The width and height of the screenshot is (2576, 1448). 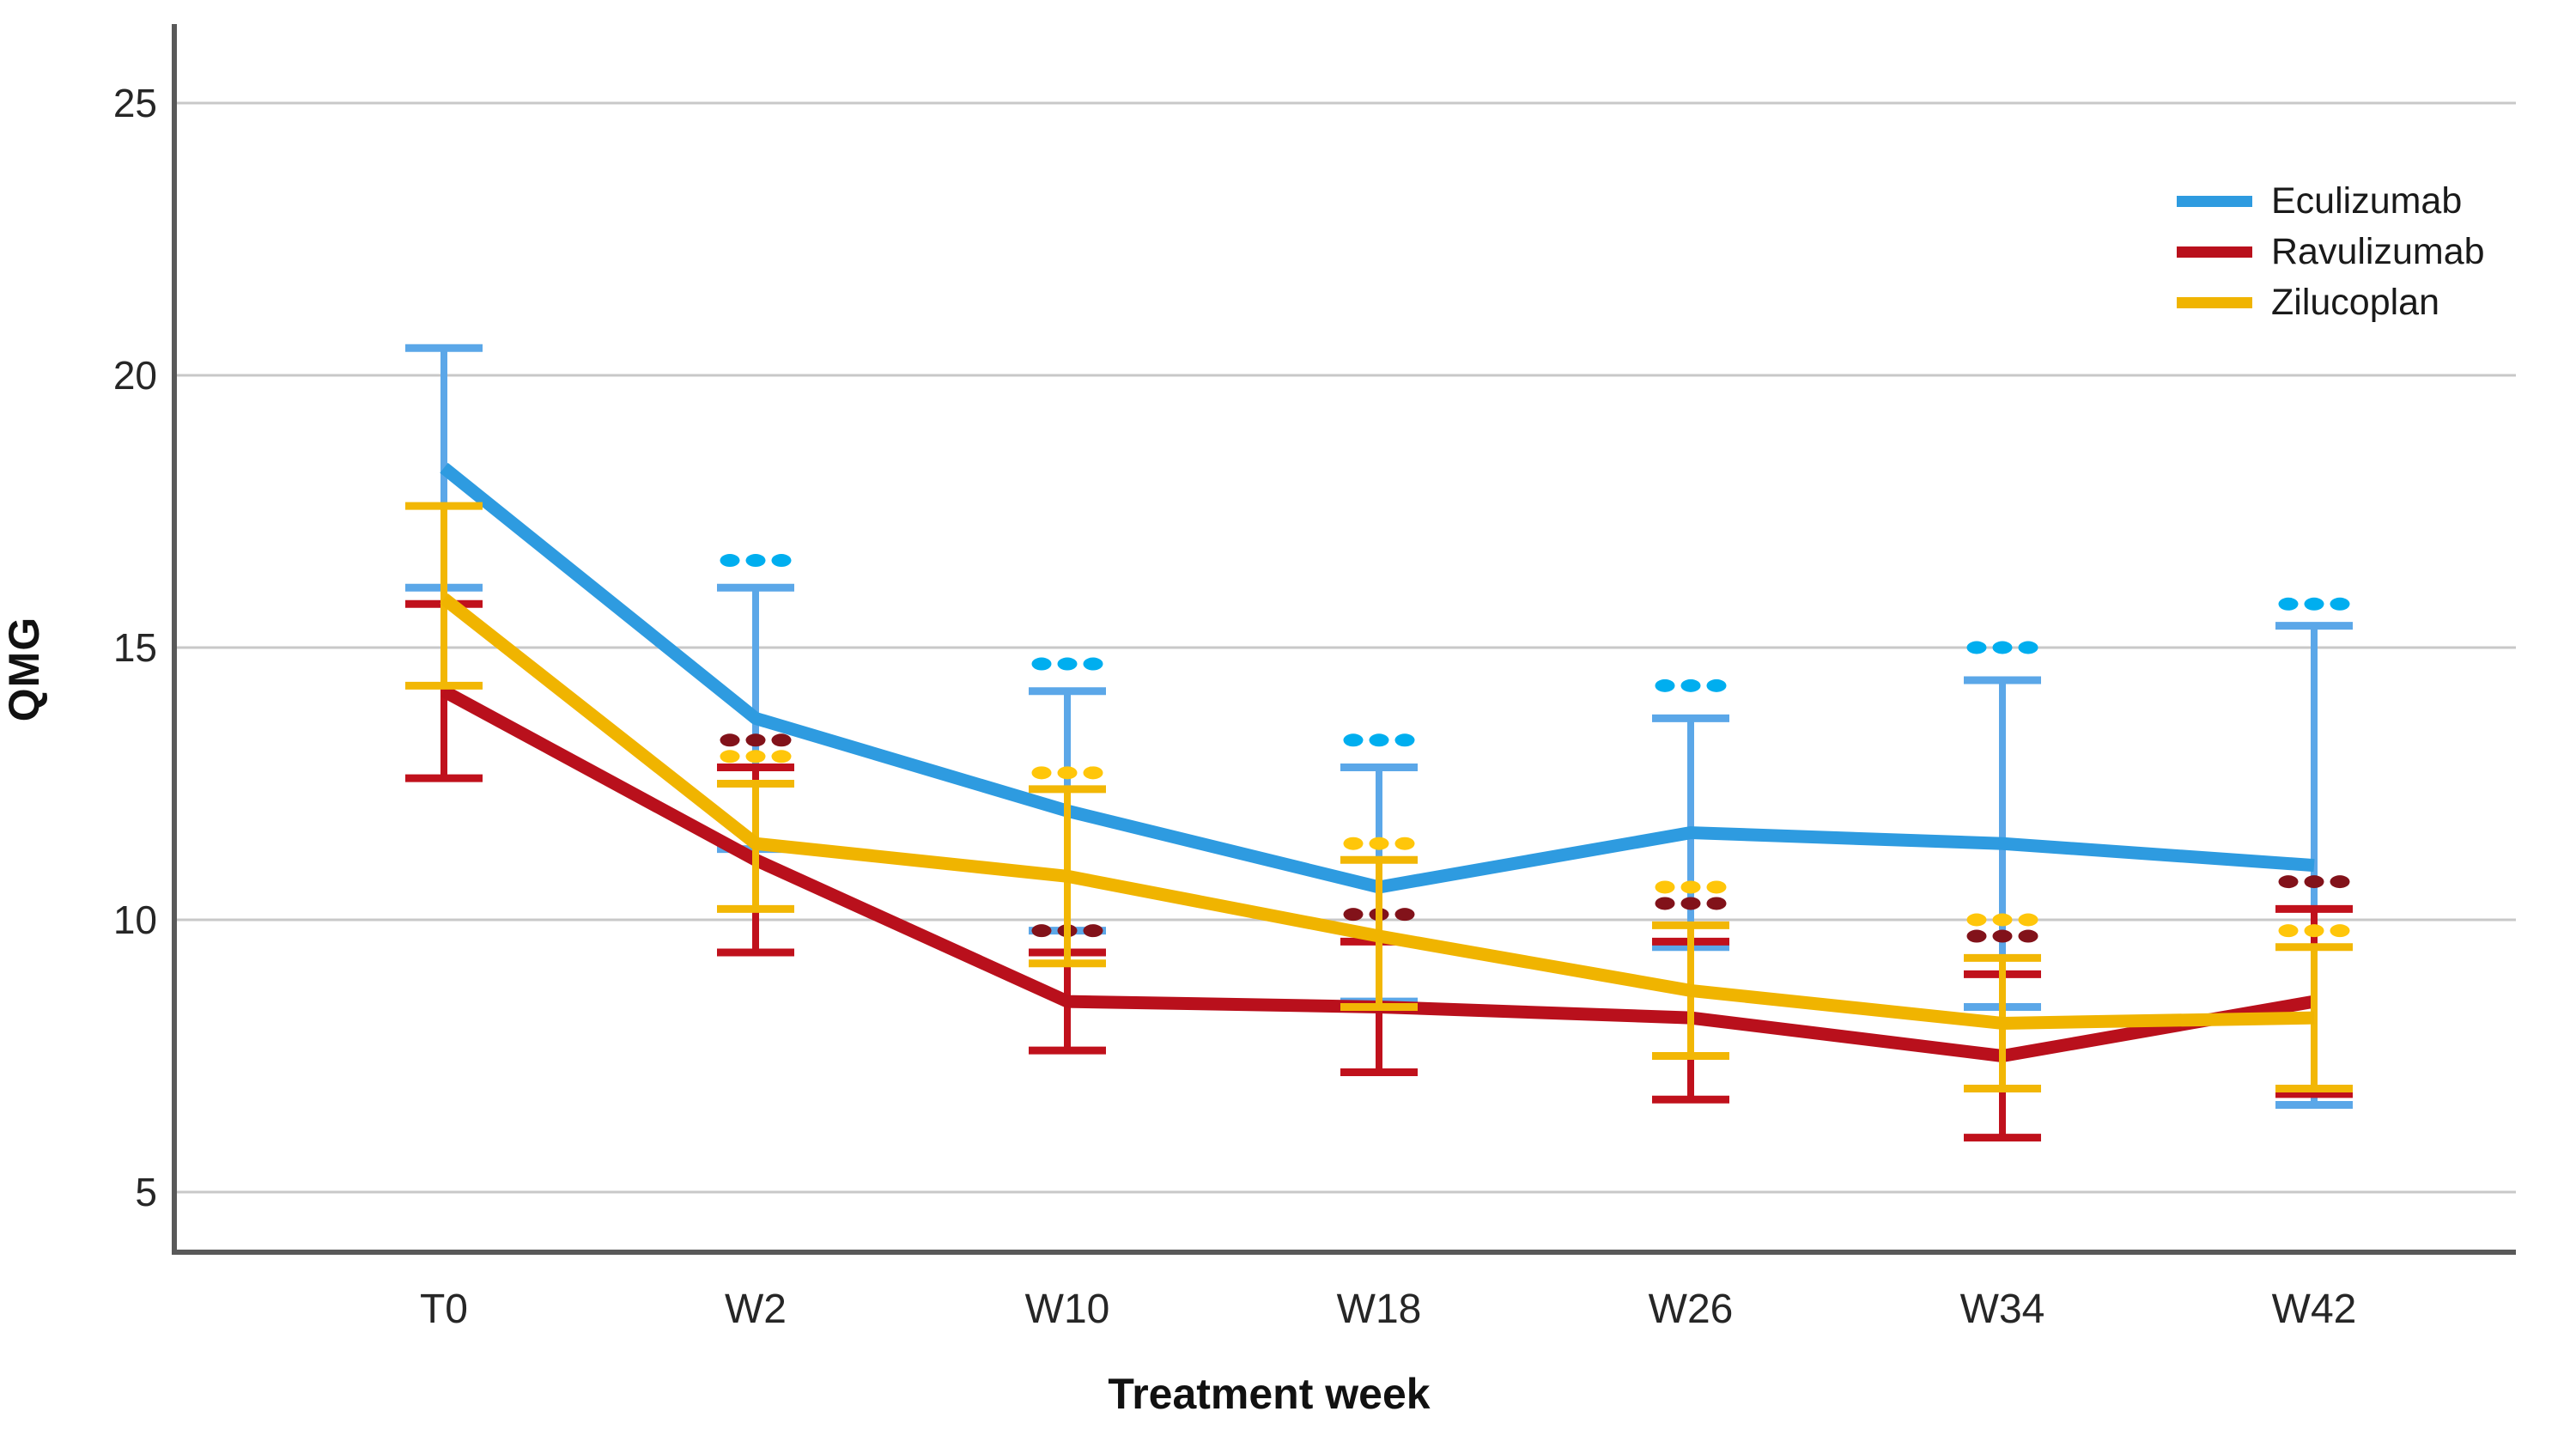 I want to click on y-tick-label-25: 25, so click(x=135, y=103).